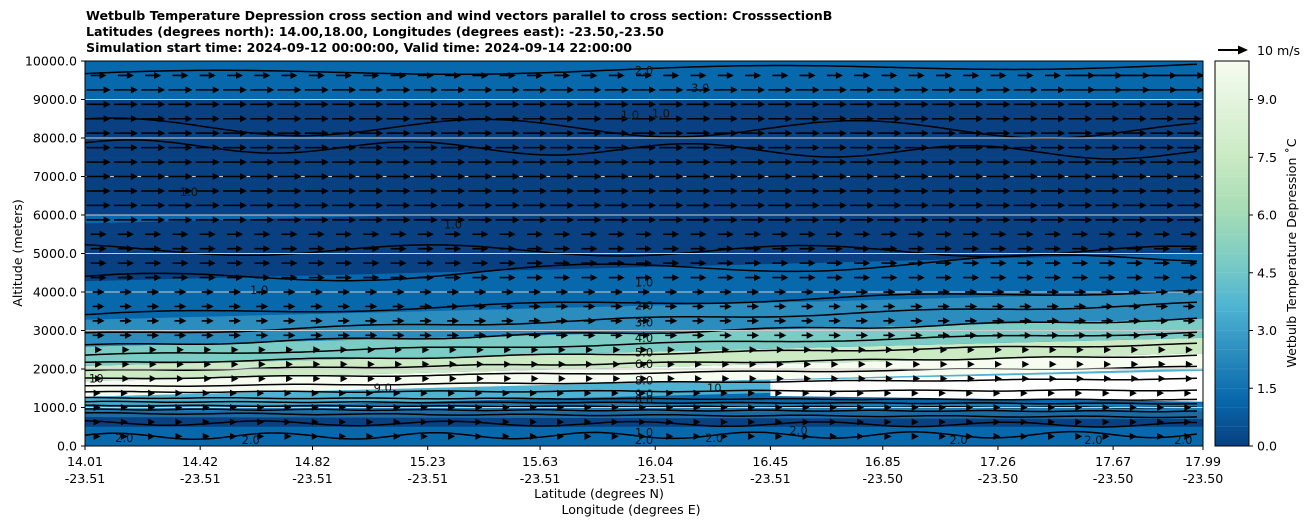 This screenshot has height=526, width=1312. I want to click on x-tick-label-lon: -23.50, so click(1113, 478).